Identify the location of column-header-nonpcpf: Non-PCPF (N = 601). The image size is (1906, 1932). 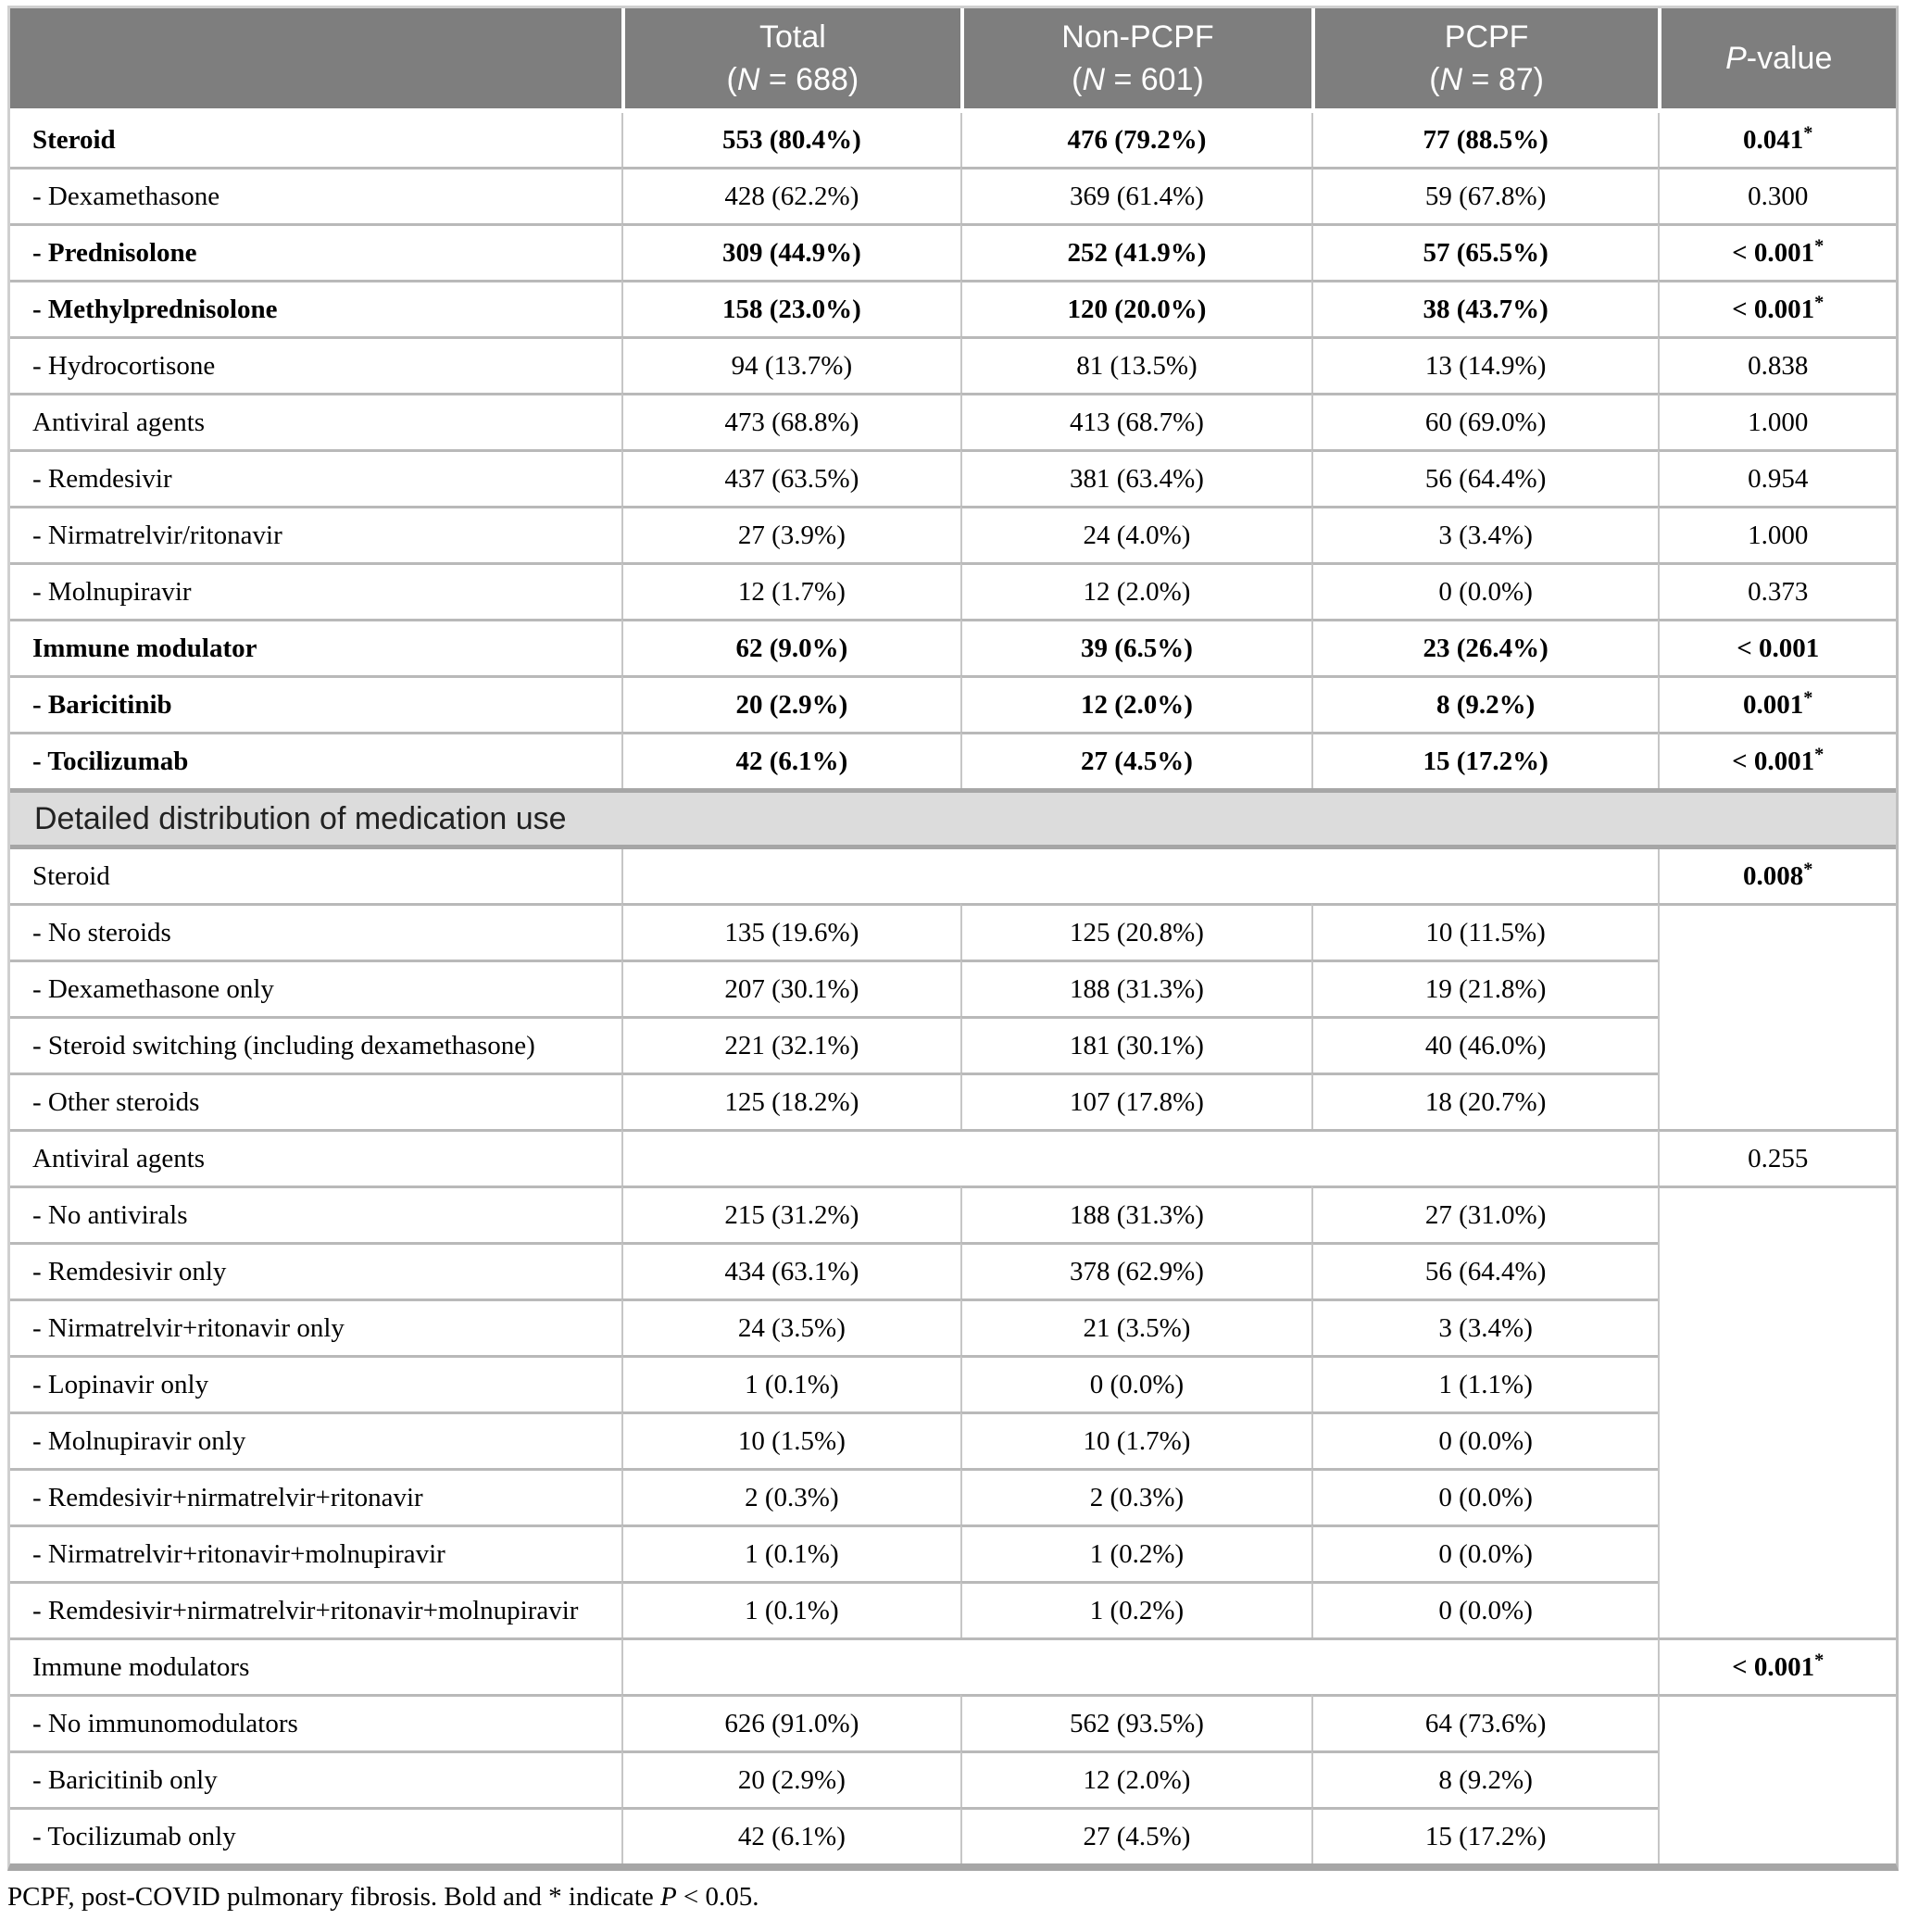
(1135, 60).